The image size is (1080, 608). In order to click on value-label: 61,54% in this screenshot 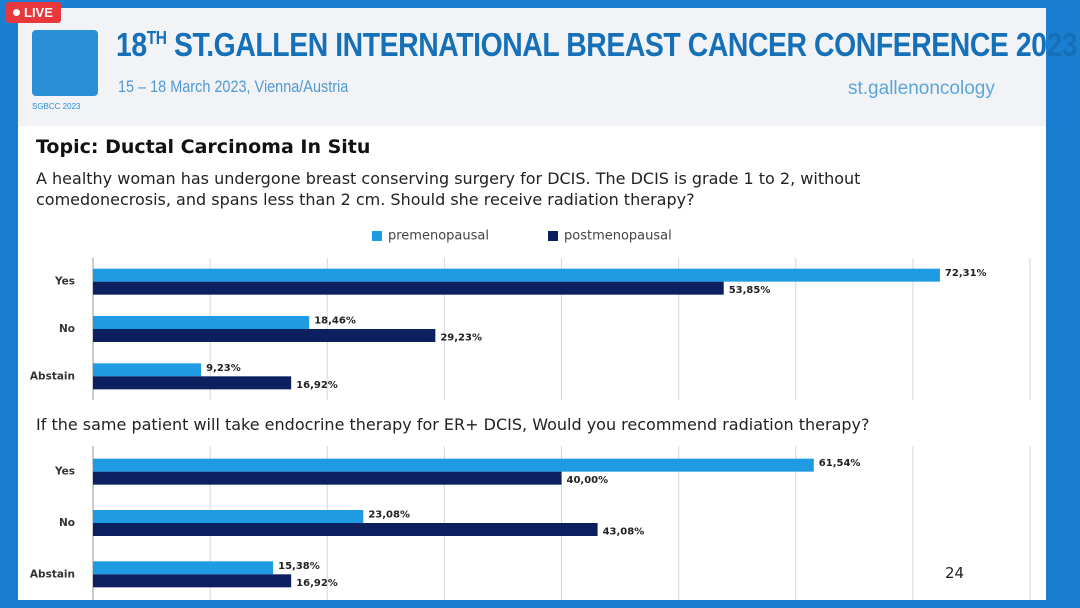, I will do `click(840, 463)`.